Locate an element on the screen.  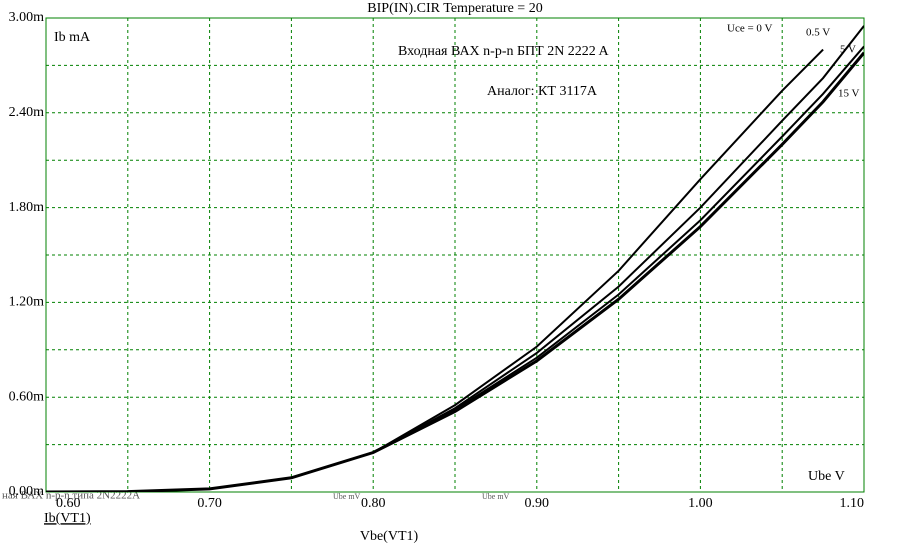
legend-entry: 15 V is located at coordinates (849, 94).